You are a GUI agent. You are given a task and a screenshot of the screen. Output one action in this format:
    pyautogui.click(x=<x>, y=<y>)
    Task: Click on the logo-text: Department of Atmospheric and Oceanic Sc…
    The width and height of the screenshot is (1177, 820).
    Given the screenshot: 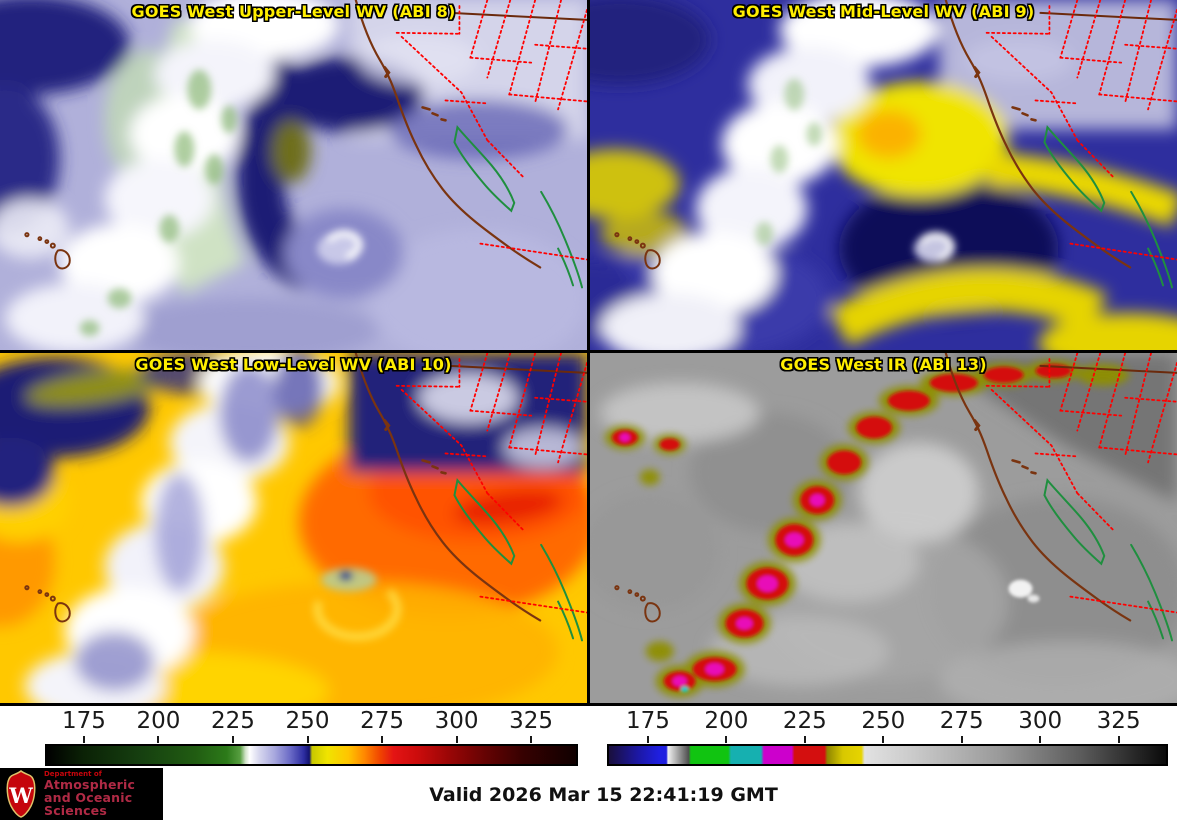 What is the action you would take?
    pyautogui.click(x=103, y=794)
    